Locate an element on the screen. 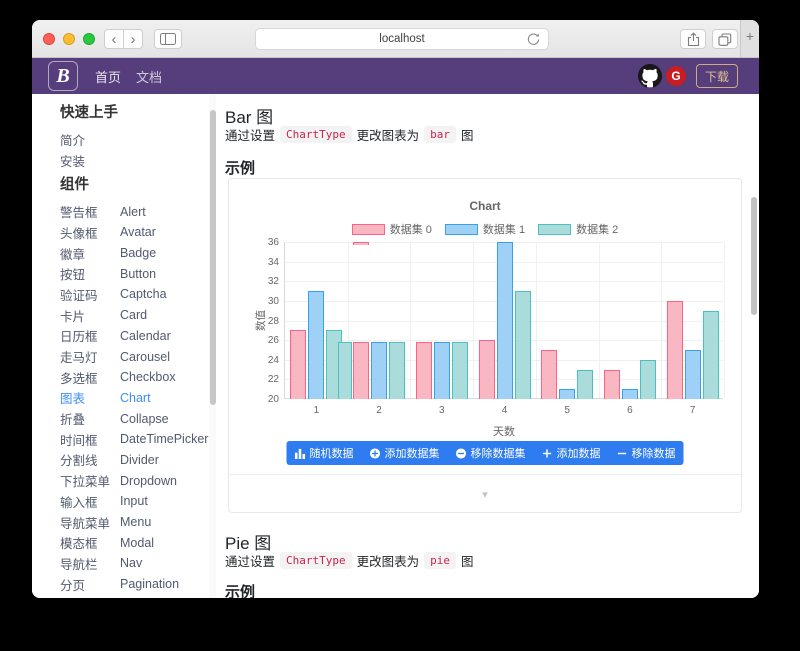  legend-label: 数据集 0 is located at coordinates (410, 230).